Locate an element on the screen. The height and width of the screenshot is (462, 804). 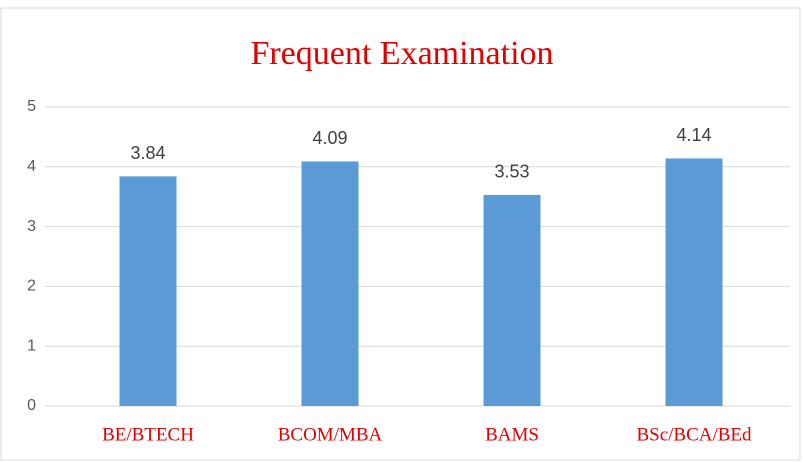
y-tick-label: 0 is located at coordinates (31, 405).